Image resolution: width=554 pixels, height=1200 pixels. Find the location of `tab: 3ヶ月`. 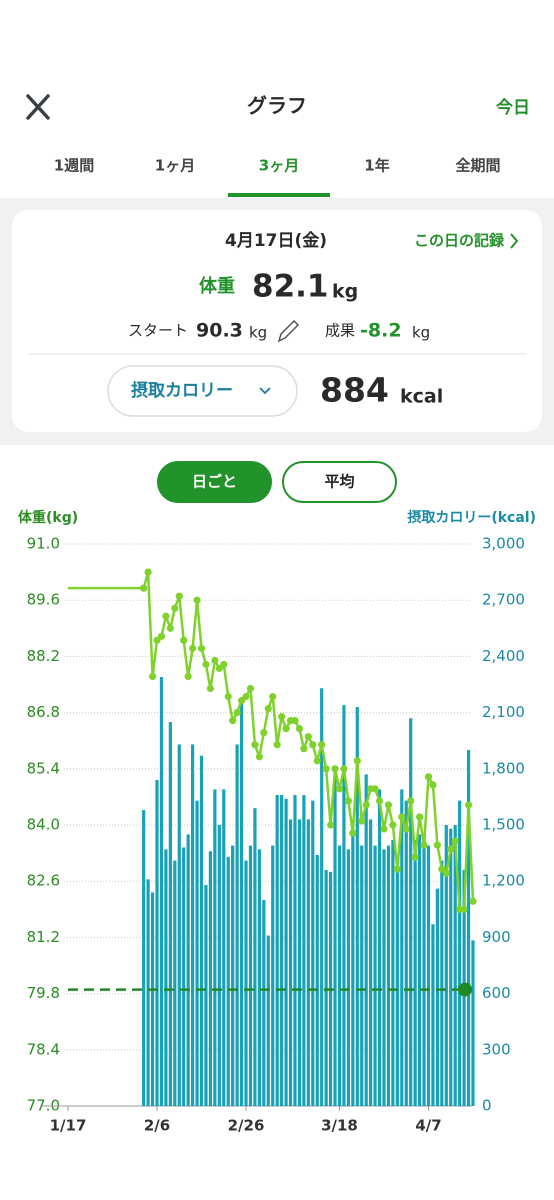

tab: 3ヶ月 is located at coordinates (279, 166).